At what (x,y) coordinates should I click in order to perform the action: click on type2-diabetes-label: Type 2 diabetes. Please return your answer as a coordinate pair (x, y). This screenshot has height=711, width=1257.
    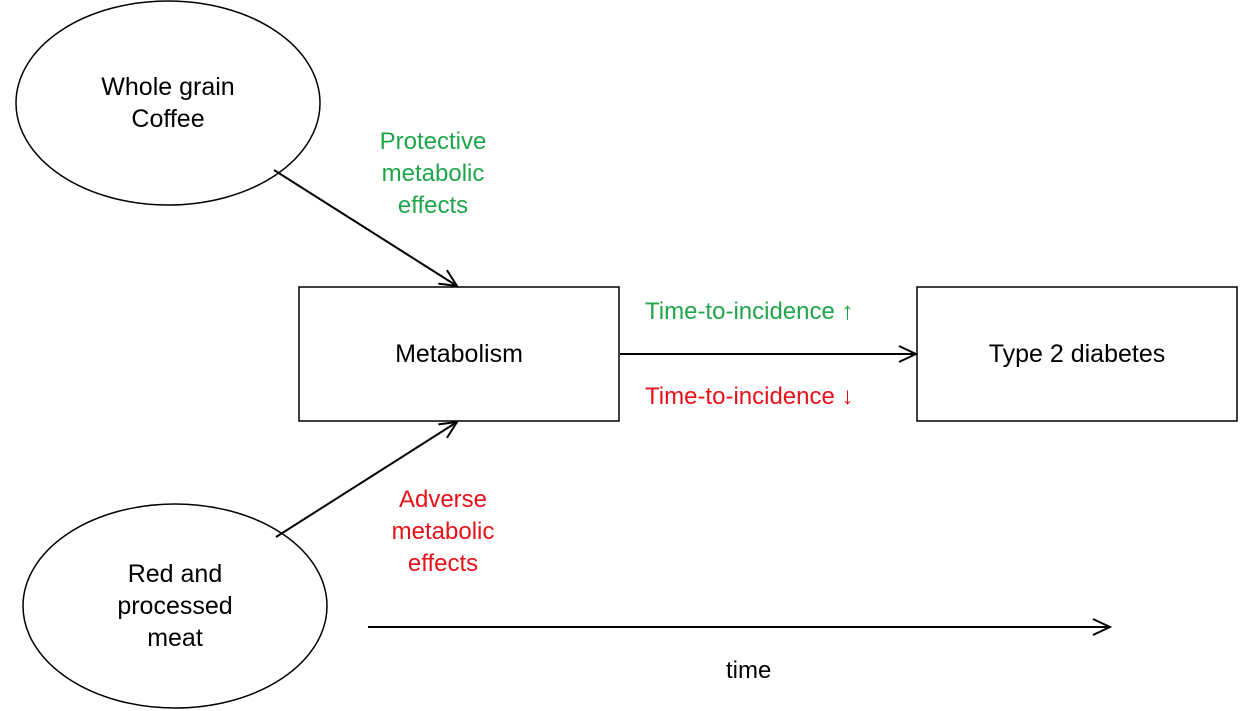
    Looking at the image, I should click on (1077, 354).